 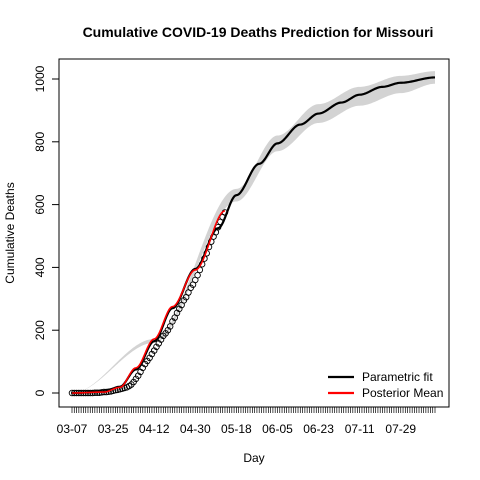 What do you see at coordinates (40, 78) in the screenshot?
I see `y-tick-label: 1000` at bounding box center [40, 78].